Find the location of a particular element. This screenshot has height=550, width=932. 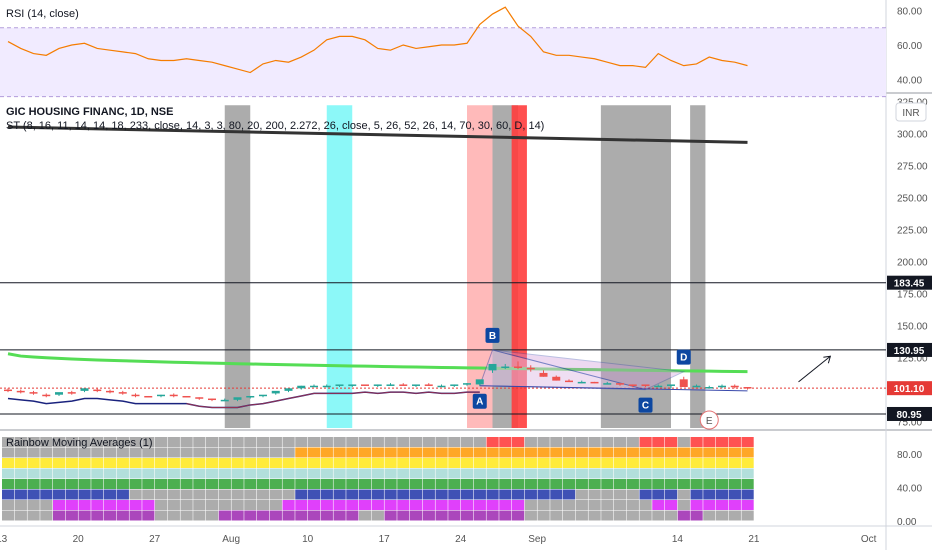

time-tick-label: 17 is located at coordinates (385, 539).